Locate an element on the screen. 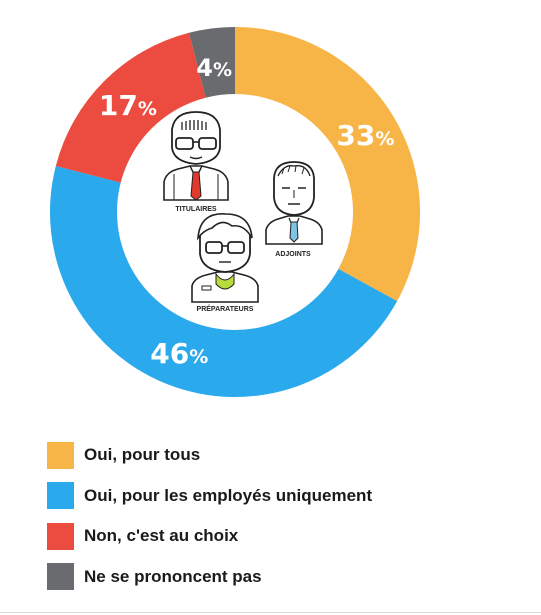 The height and width of the screenshot is (615, 541). legend-label: Ne se prononcent pas is located at coordinates (173, 576).